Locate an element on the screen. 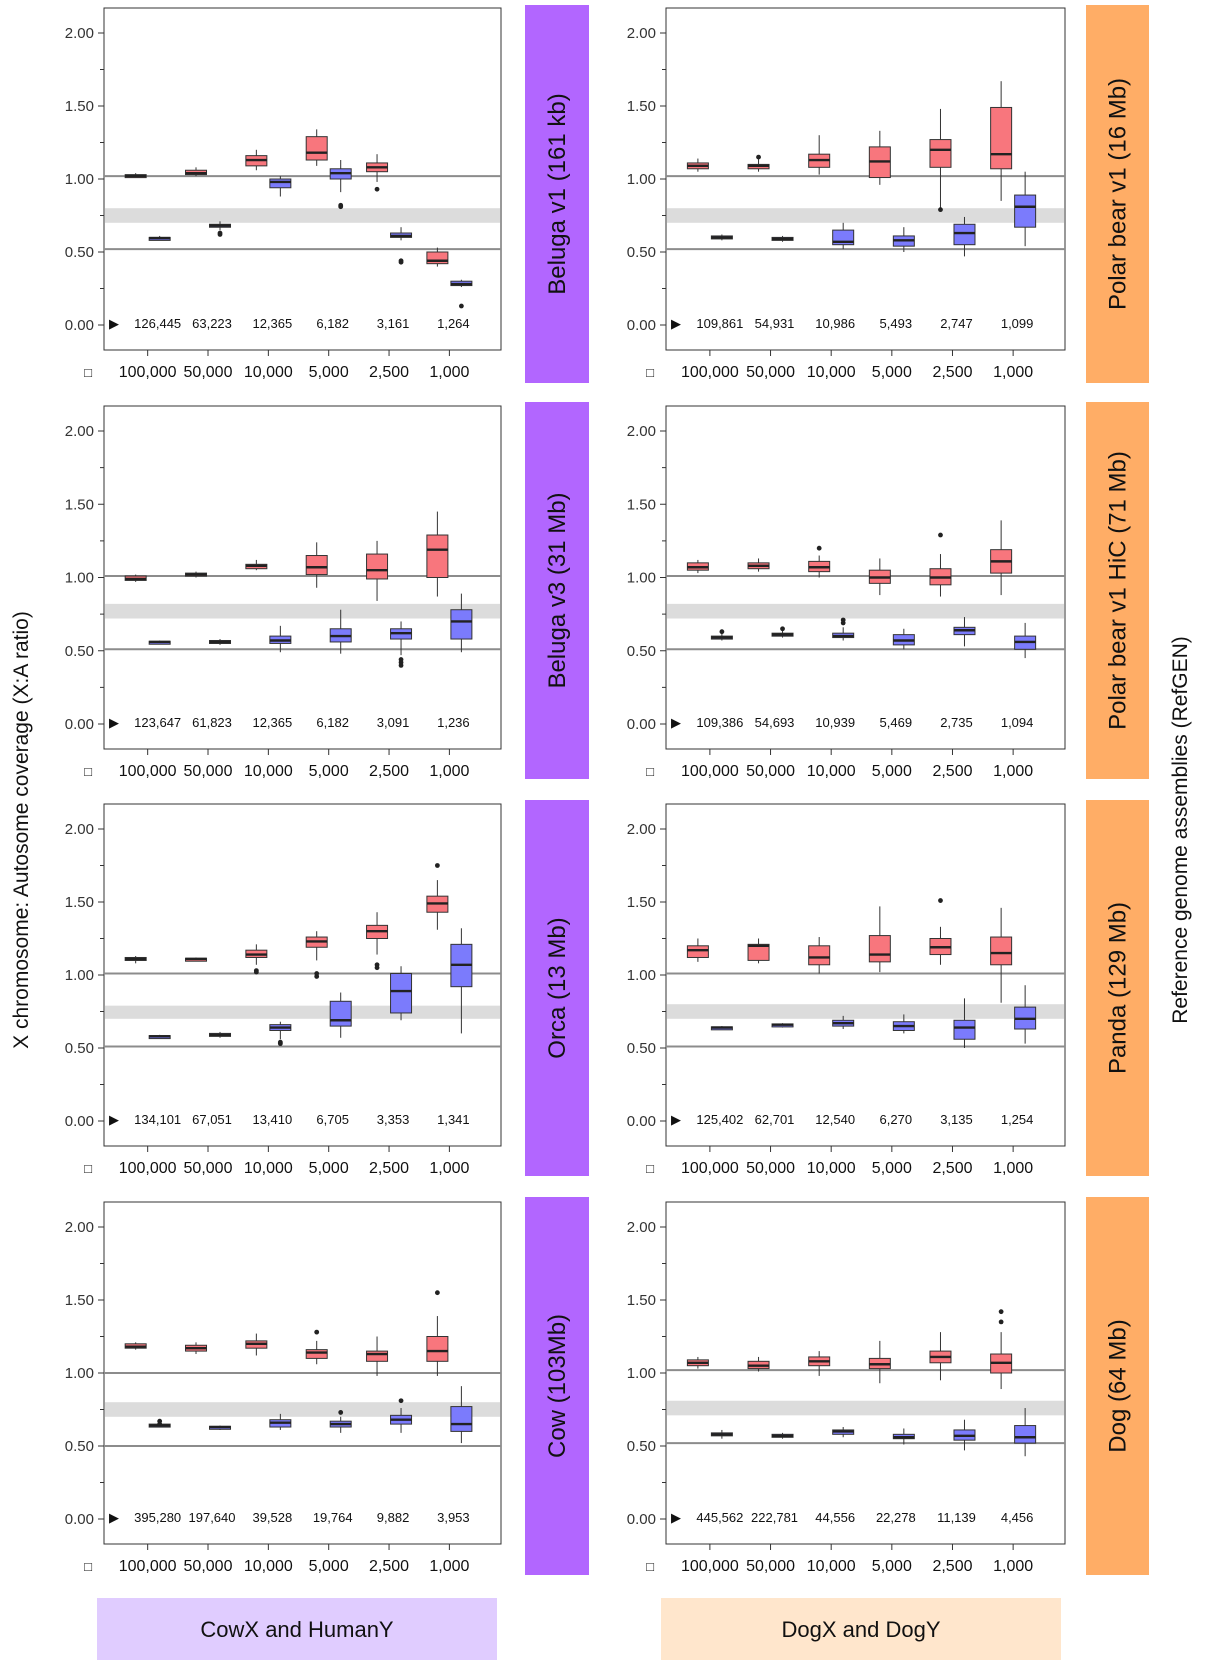  count-label: 6,705 is located at coordinates (332, 1119).